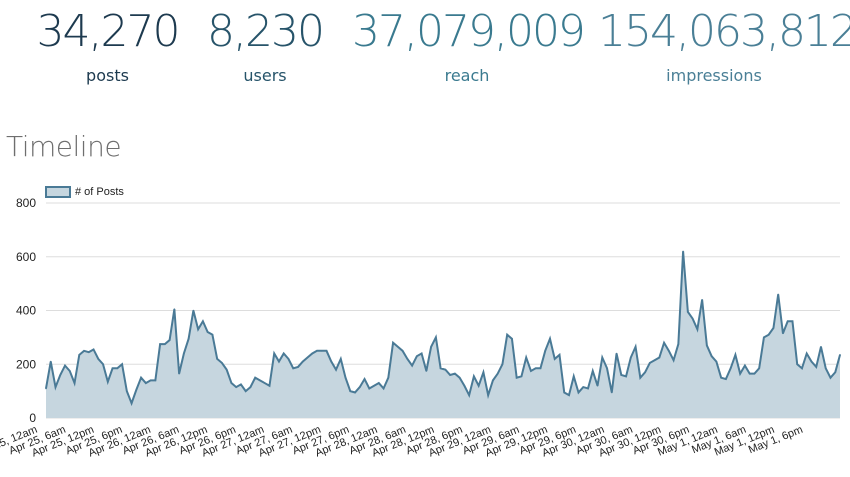  I want to click on stat-users-label: users, so click(265, 75).